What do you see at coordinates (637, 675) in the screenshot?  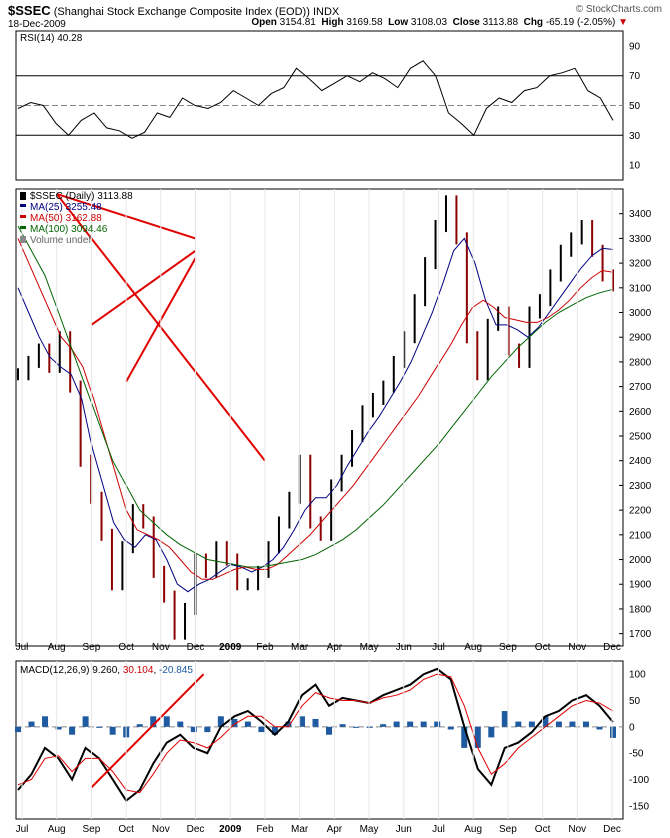 I see `macd-tick-0: 100` at bounding box center [637, 675].